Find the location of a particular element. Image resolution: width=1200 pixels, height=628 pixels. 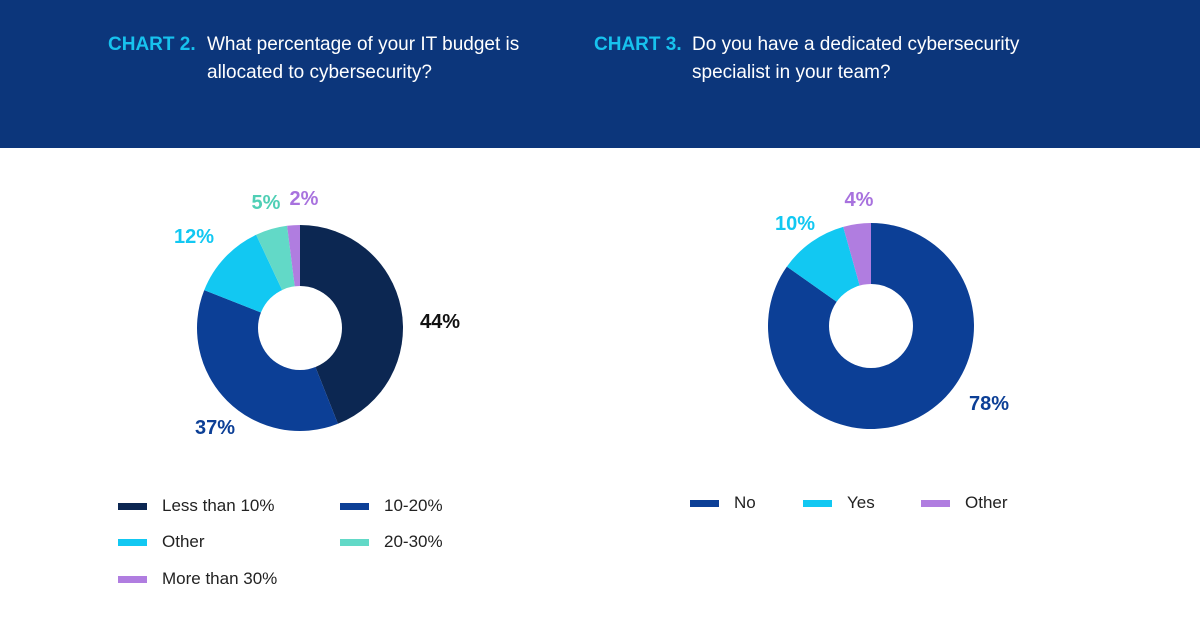

legend2-label: 20-30% is located at coordinates (413, 541).